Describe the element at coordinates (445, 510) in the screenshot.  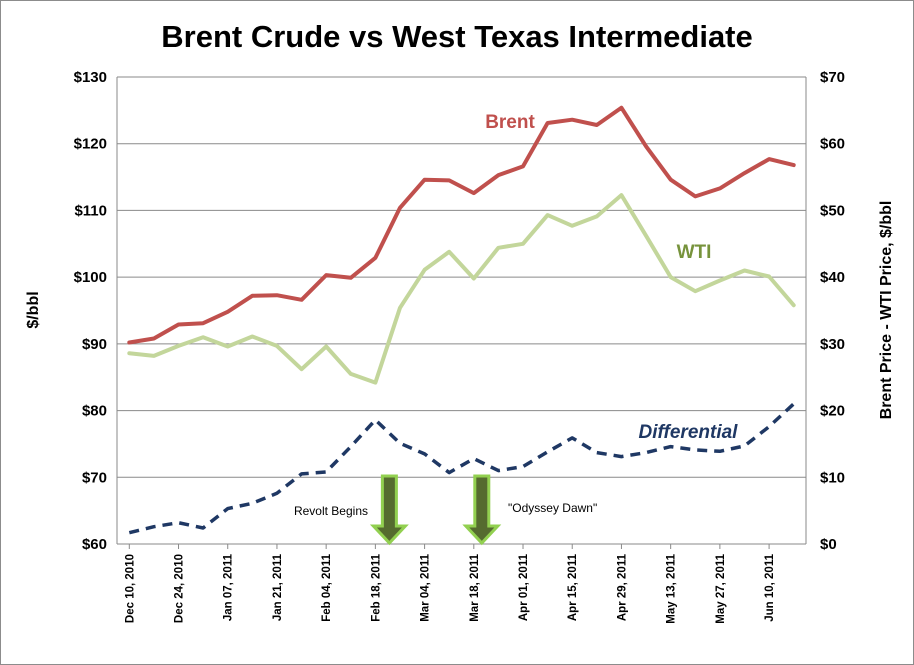
I see `annotations: Revolt Begins "Odyssey Dawn"` at that location.